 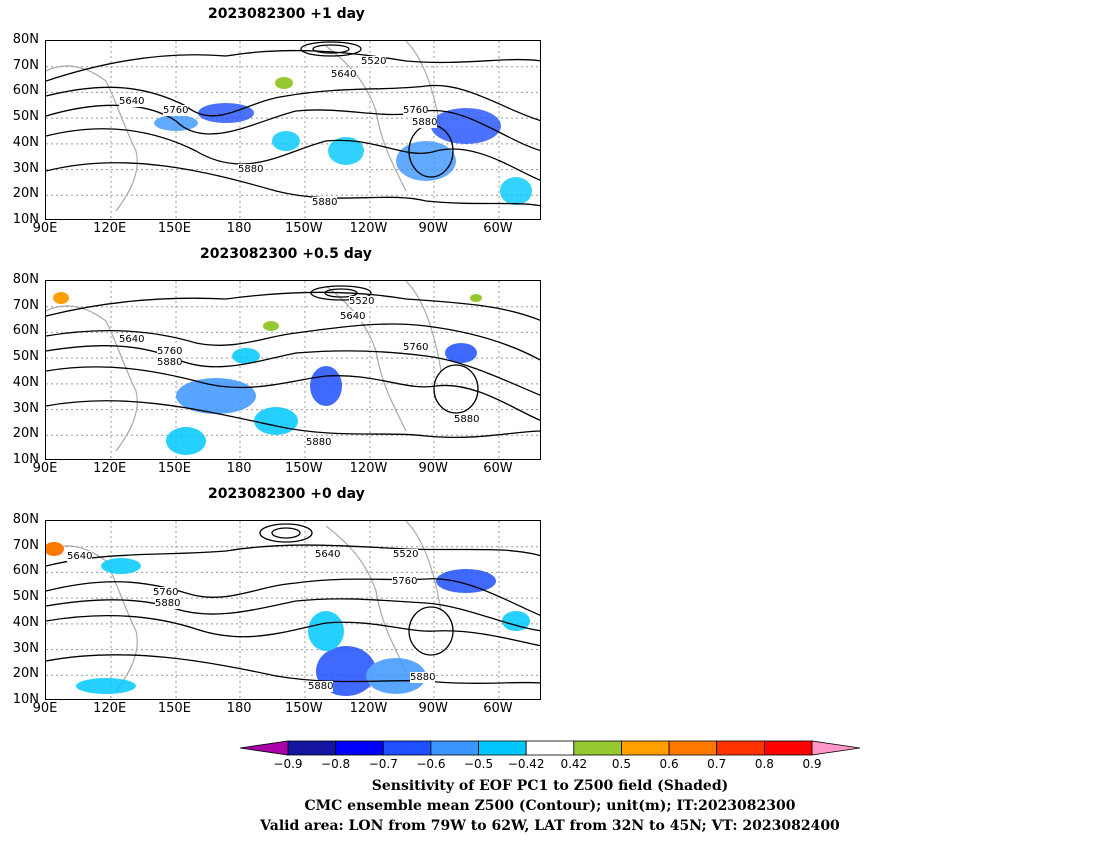 I want to click on colorbar-tick-label: 0.7, so click(x=717, y=764).